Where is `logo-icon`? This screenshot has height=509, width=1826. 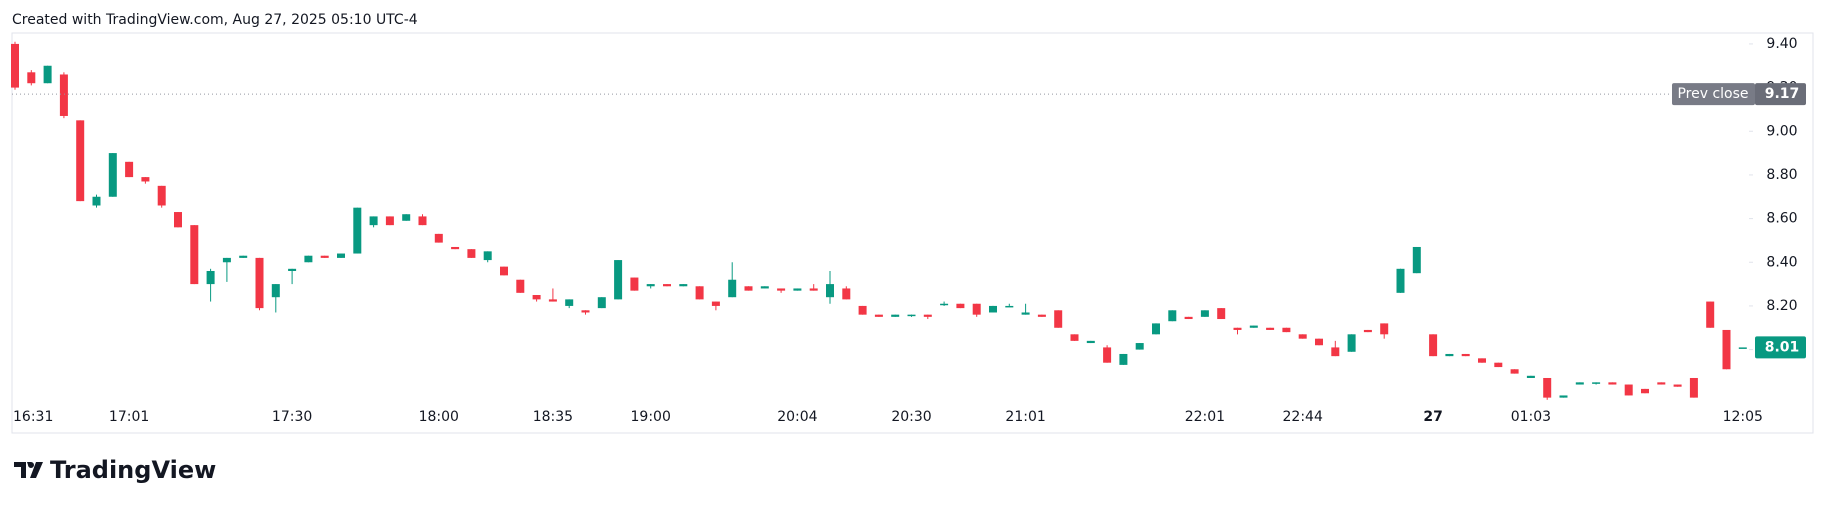
logo-icon is located at coordinates (28, 470).